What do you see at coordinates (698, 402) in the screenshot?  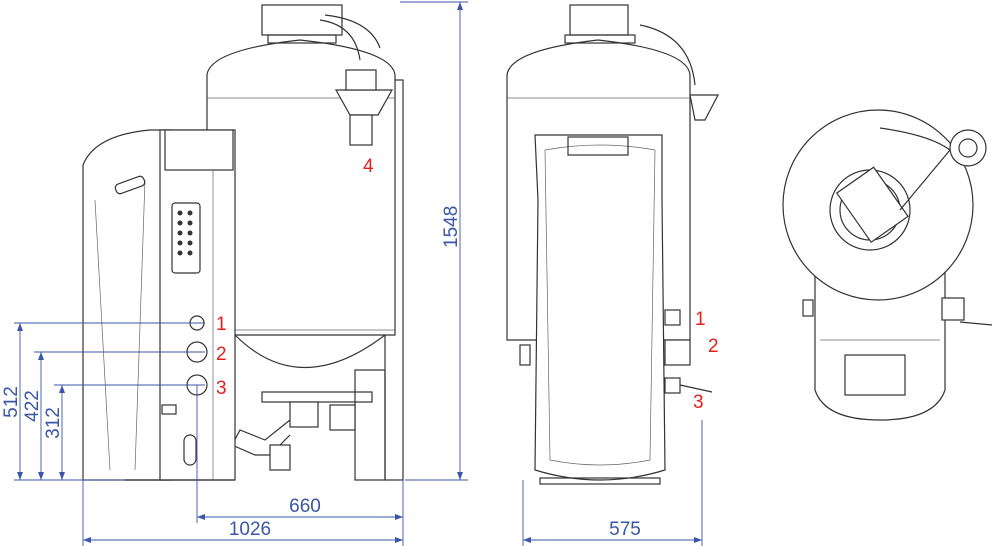 I see `front-callout-3: 3` at bounding box center [698, 402].